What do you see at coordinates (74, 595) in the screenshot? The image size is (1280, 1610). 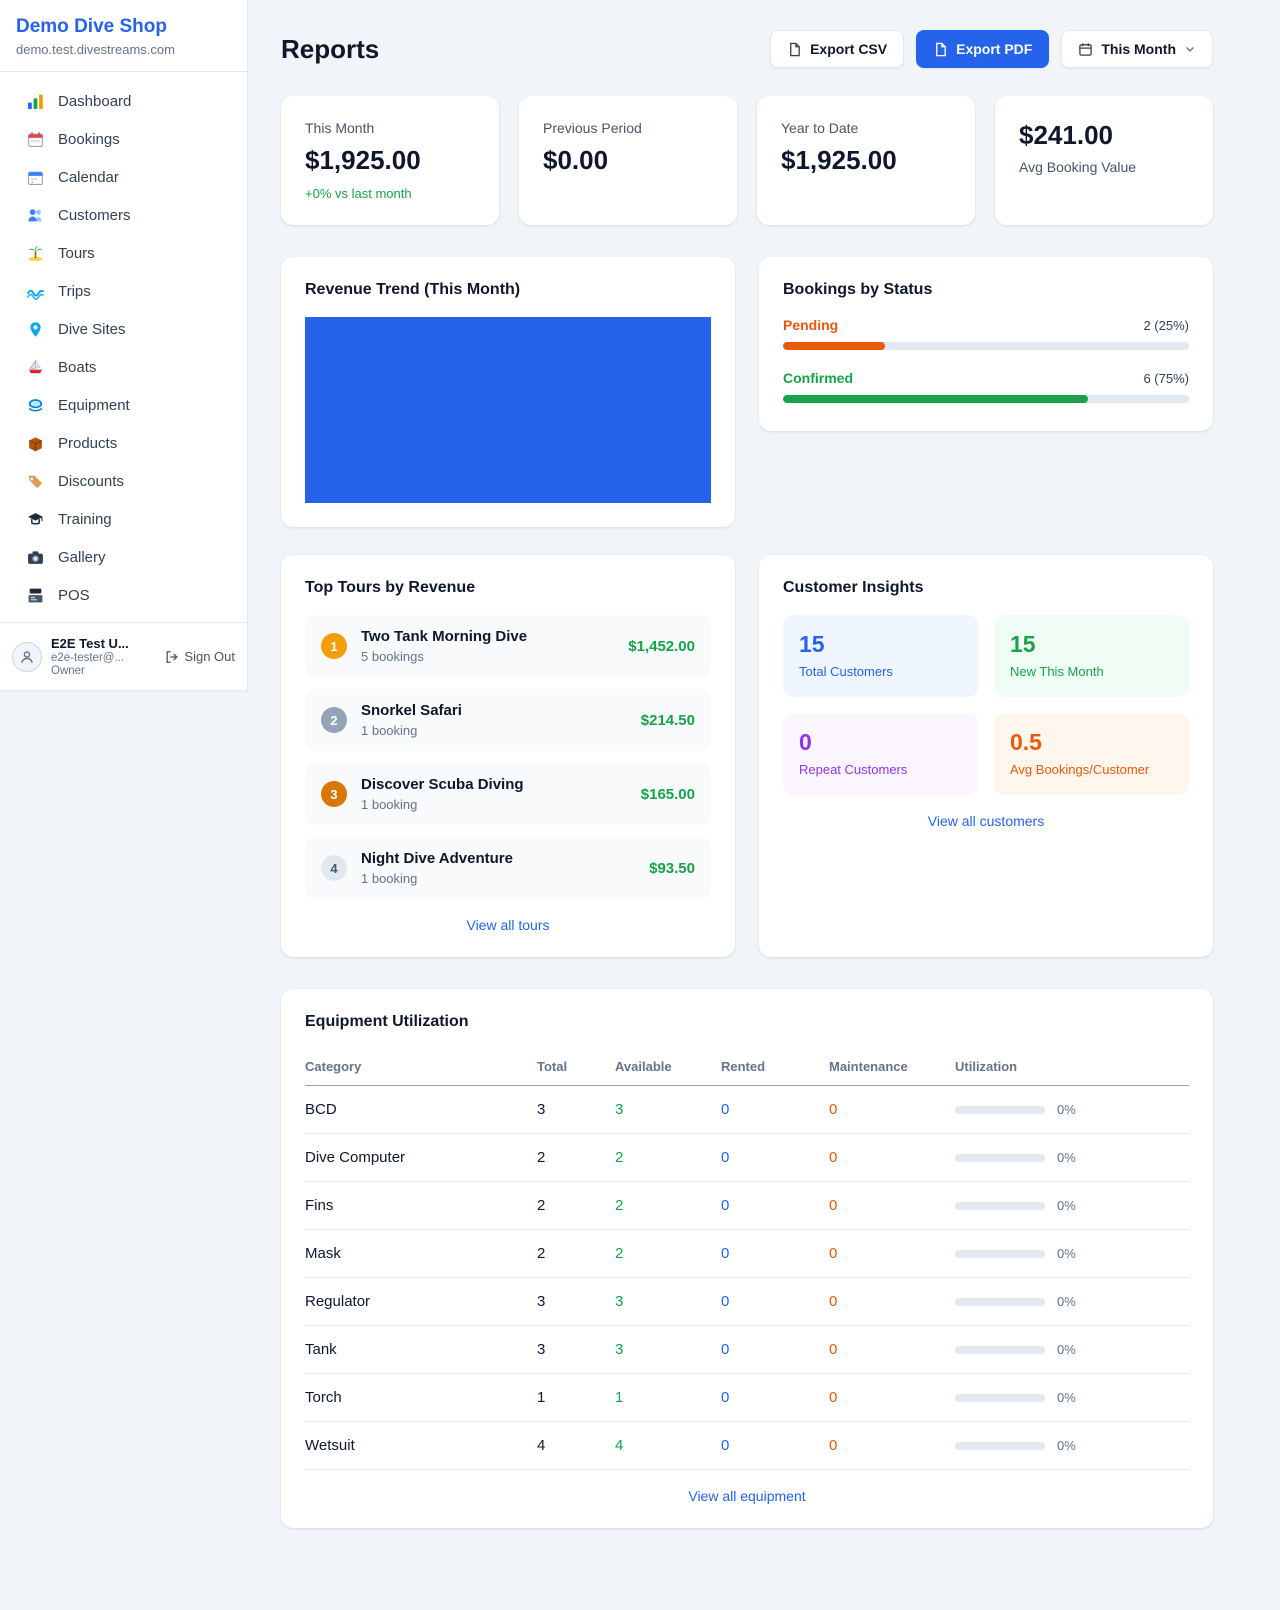 I see `sidebar-item-label: POS` at bounding box center [74, 595].